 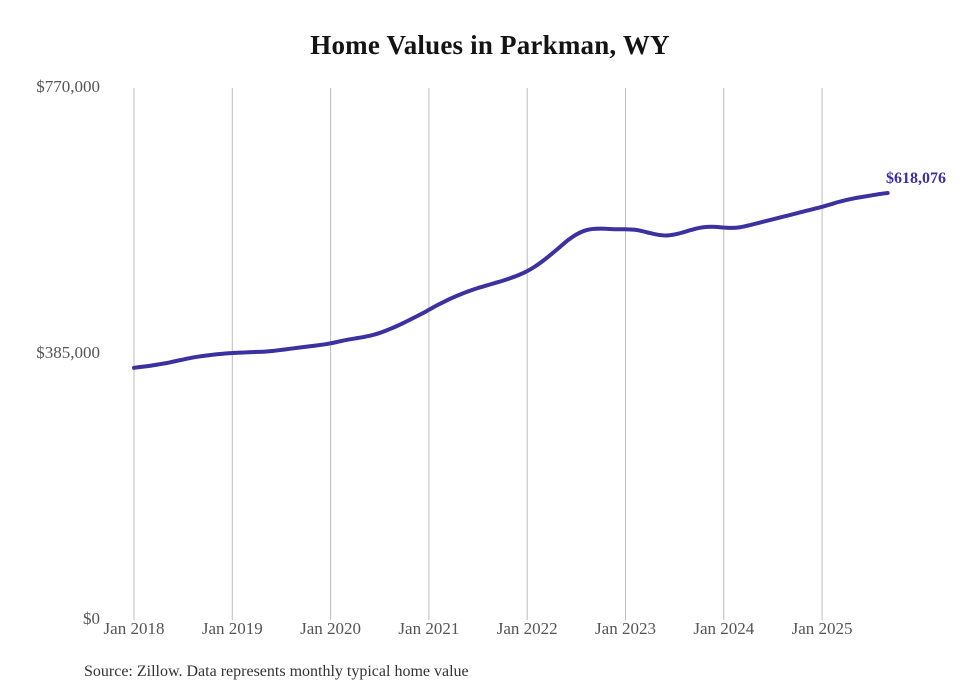 I want to click on y-axis-tick-label: $0, so click(x=91, y=618).